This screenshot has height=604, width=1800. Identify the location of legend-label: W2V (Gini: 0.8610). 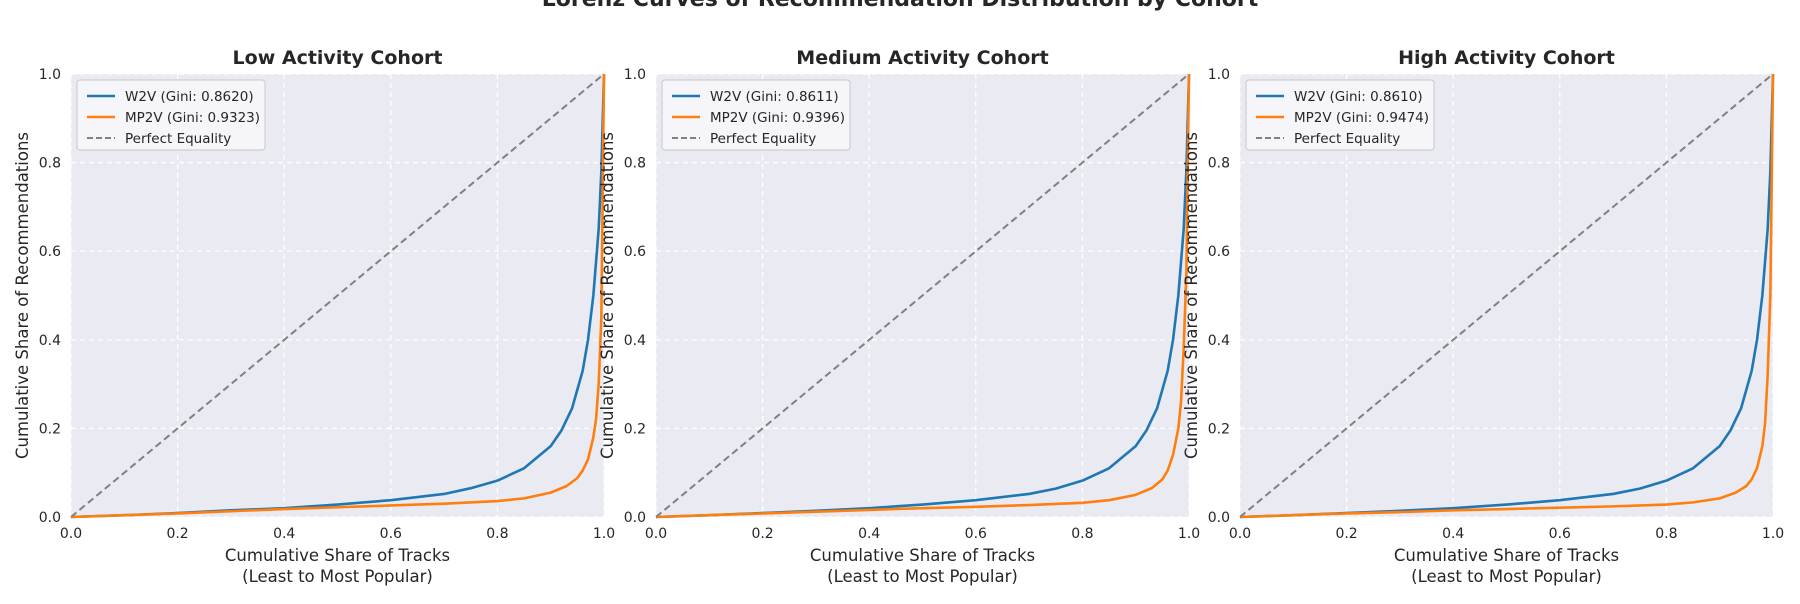
(1358, 97).